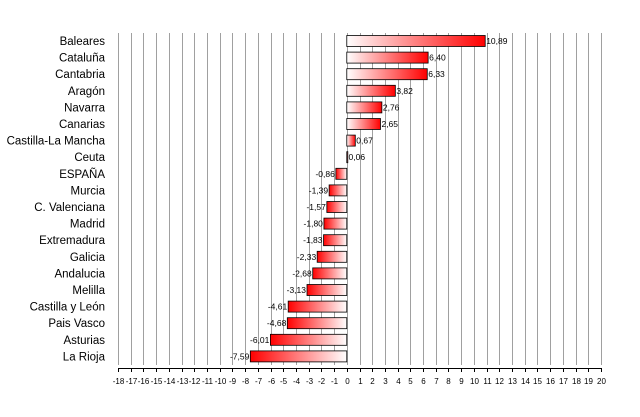  I want to click on category-label: Melilla, so click(88, 291).